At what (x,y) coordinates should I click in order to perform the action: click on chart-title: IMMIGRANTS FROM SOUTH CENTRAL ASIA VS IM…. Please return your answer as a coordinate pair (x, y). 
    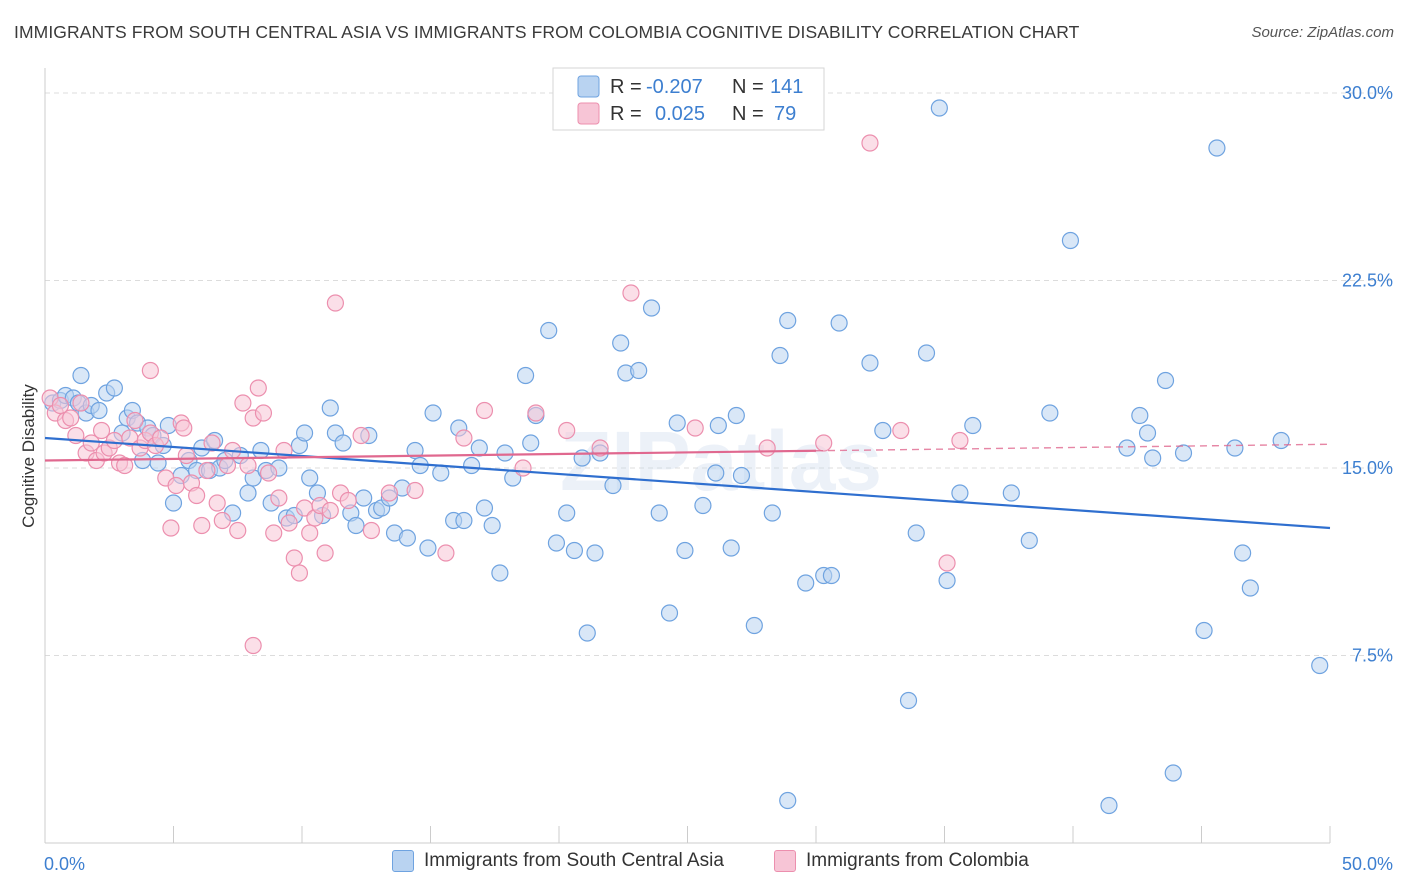
    Looking at the image, I should click on (547, 32).